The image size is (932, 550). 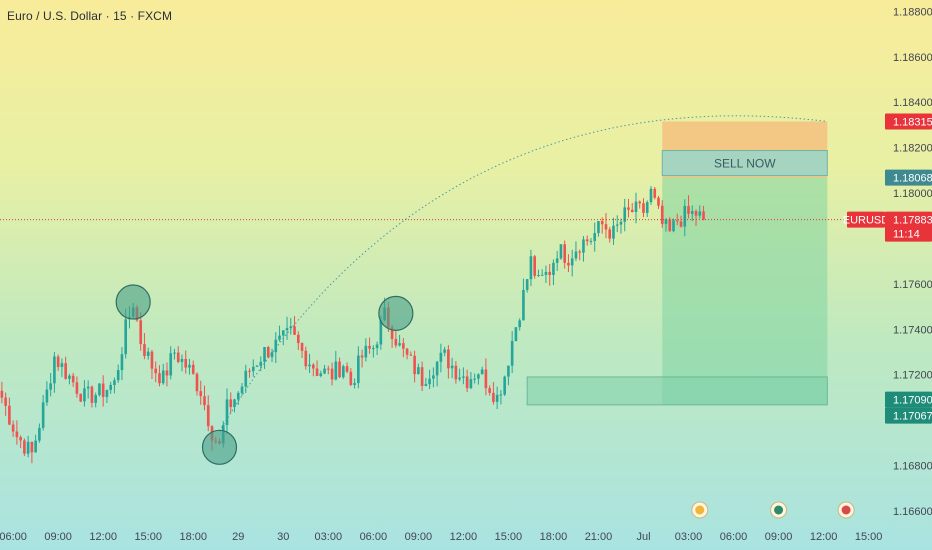 I want to click on x-tick-label: 09:00, so click(x=419, y=537).